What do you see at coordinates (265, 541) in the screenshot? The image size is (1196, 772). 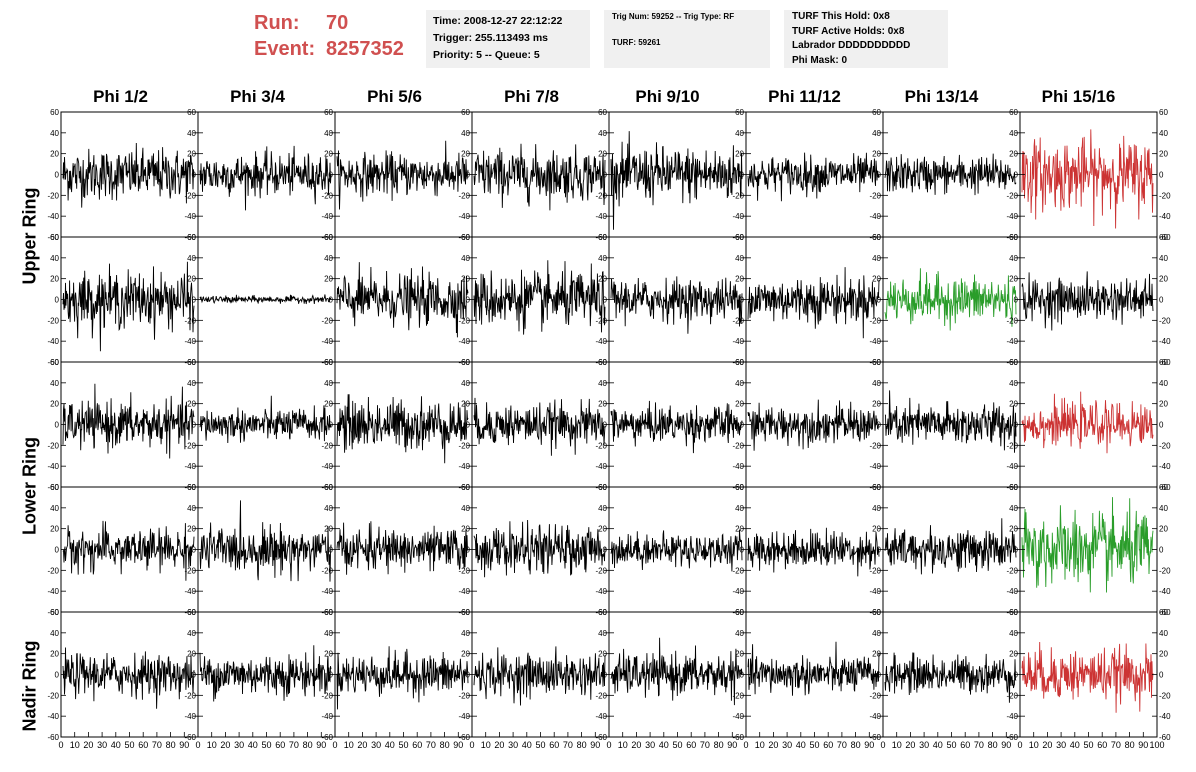 I see `waveform-trace-r4-c2` at bounding box center [265, 541].